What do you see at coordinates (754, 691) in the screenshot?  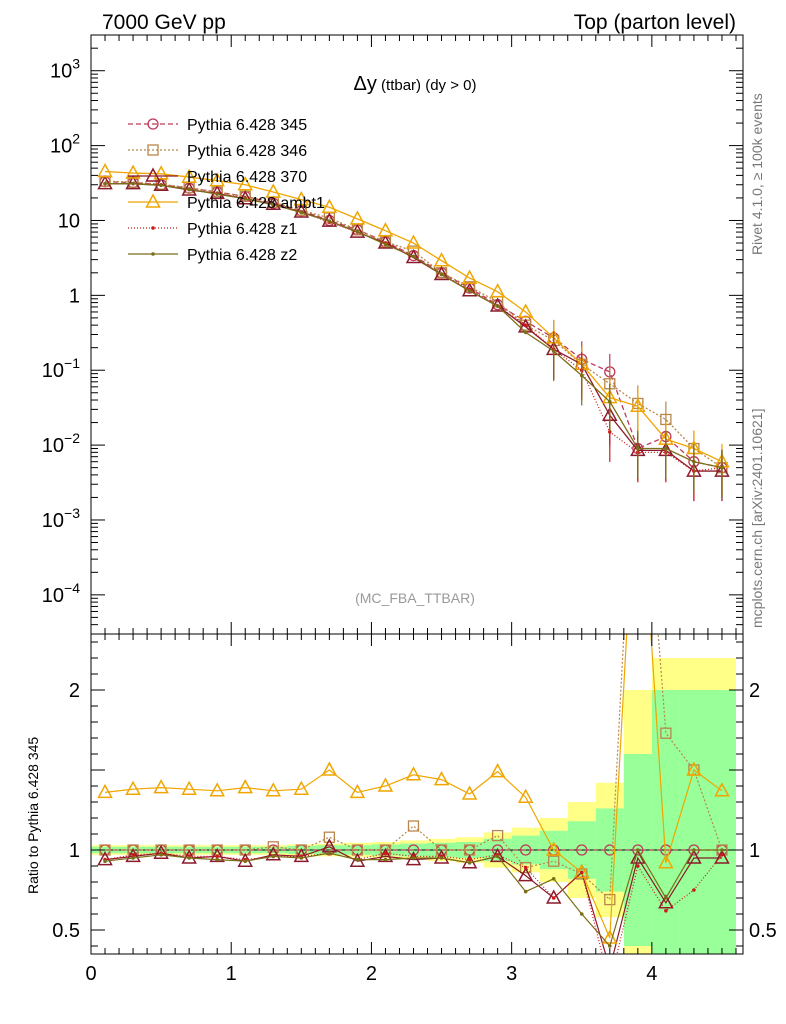 I see `ratio-tick-label-right-2: 2` at bounding box center [754, 691].